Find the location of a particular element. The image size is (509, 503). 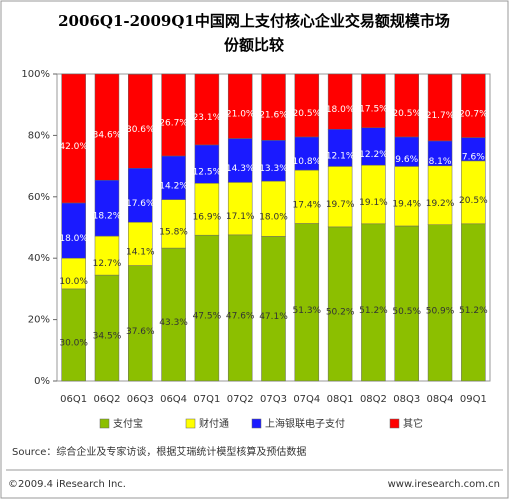

x-tick-label: 07Q3 is located at coordinates (273, 399).